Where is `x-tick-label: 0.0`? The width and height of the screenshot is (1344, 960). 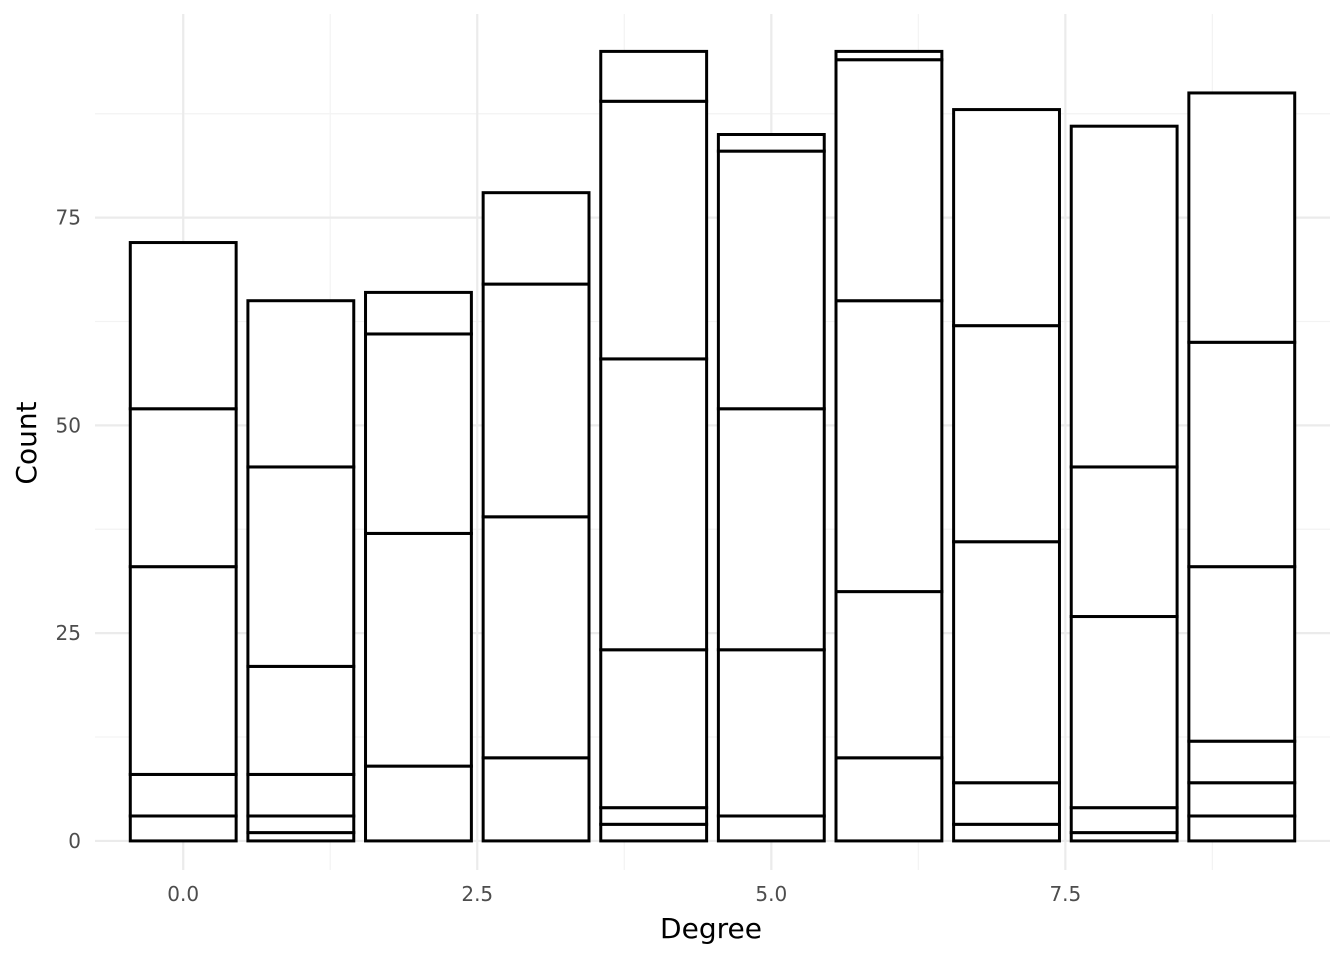
x-tick-label: 0.0 is located at coordinates (183, 894).